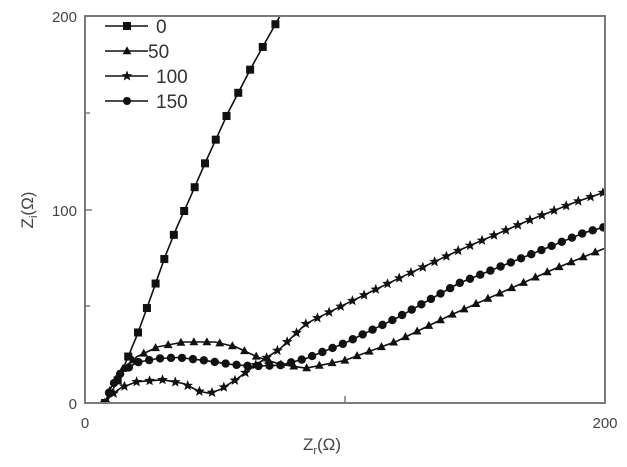 The width and height of the screenshot is (627, 467). Describe the element at coordinates (172, 102) in the screenshot. I see `legend-label: 150` at that location.